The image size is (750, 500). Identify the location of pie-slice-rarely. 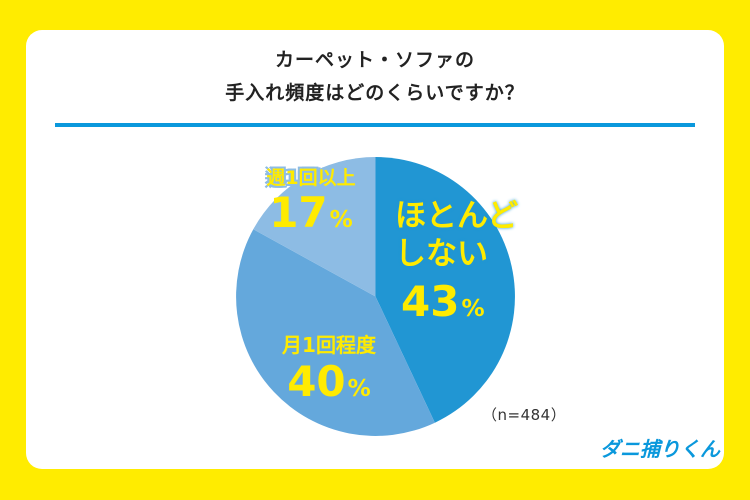
(445, 290).